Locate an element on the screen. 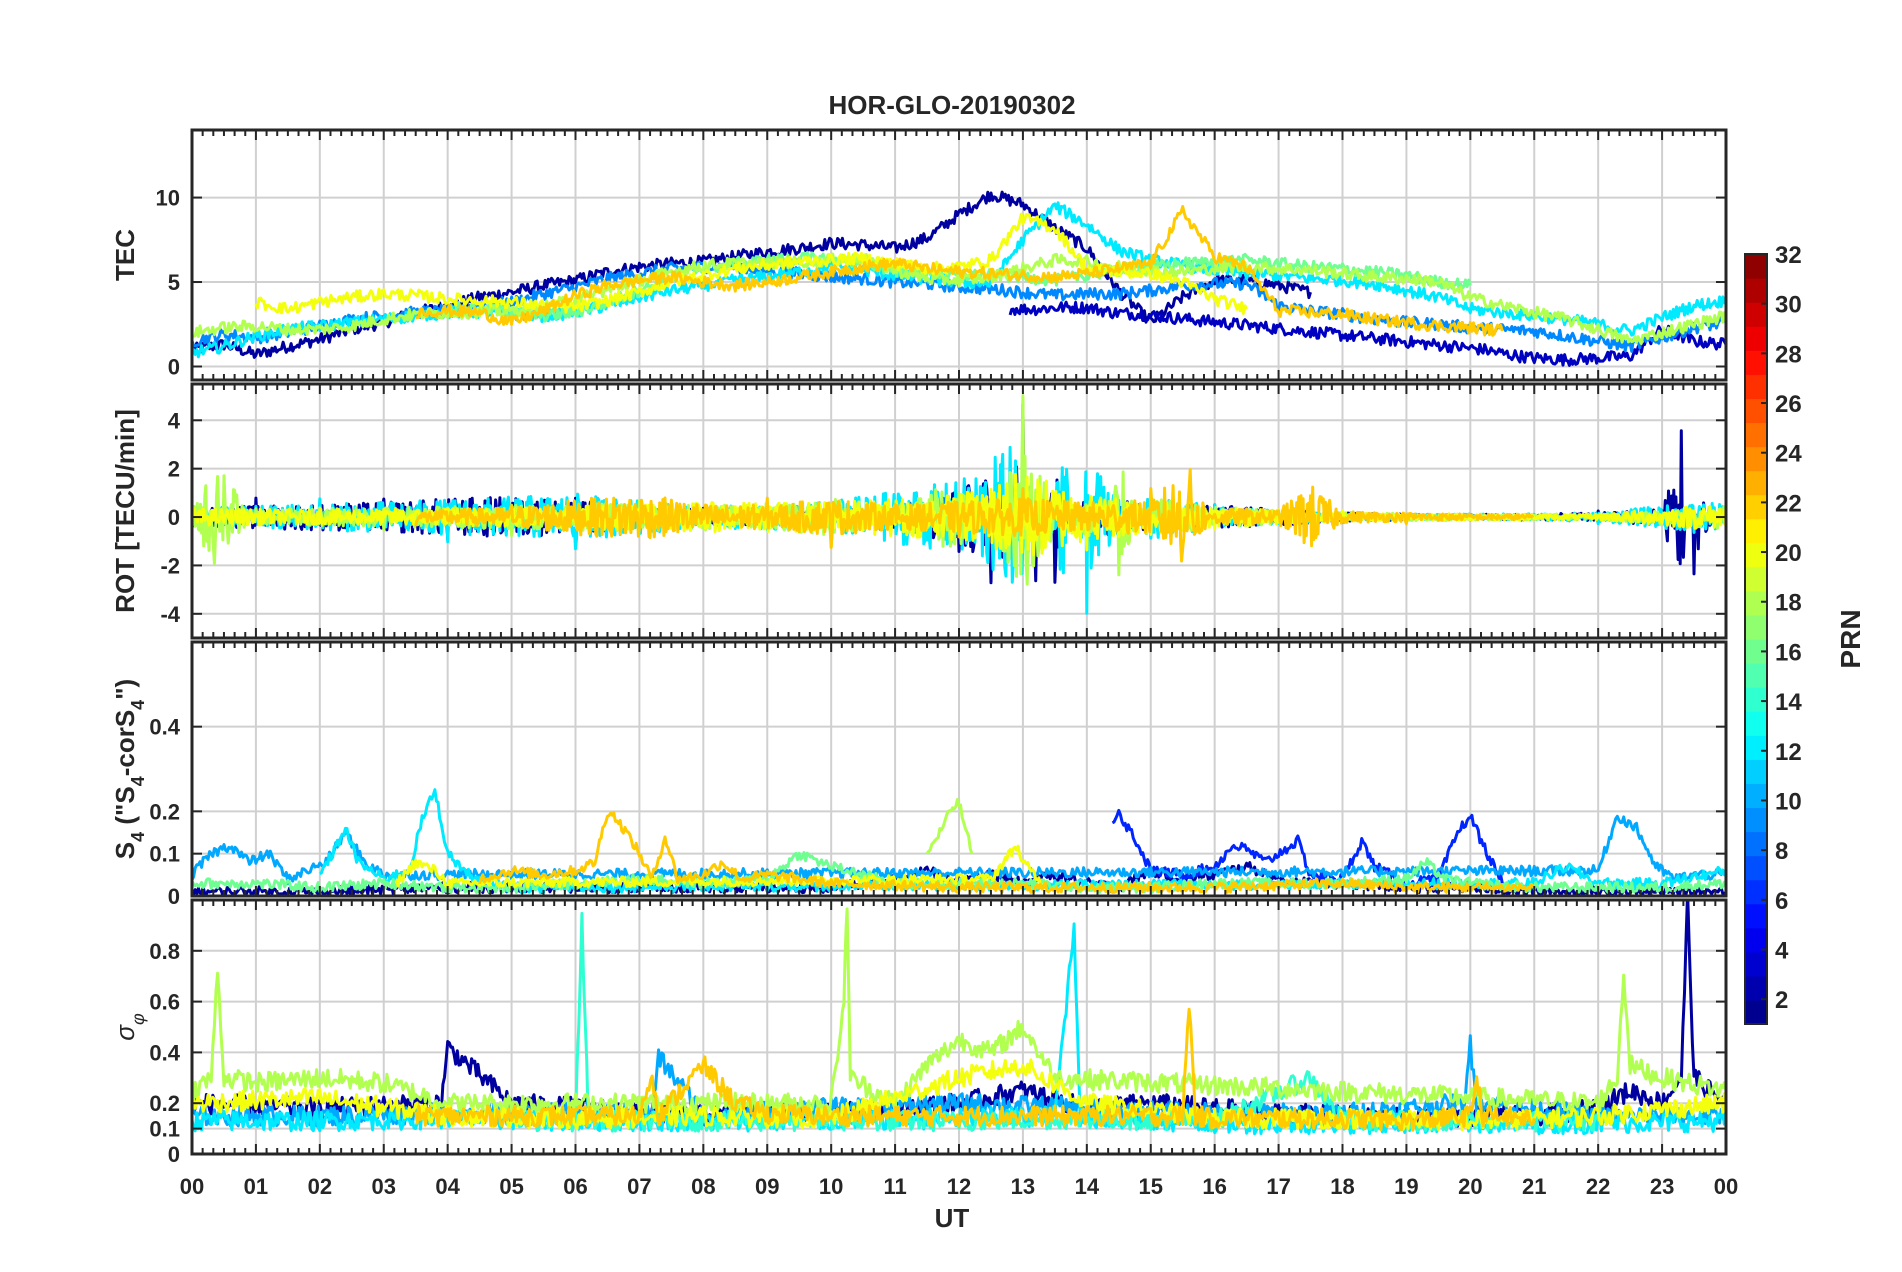  y-tick-label: 5 is located at coordinates (174, 282).